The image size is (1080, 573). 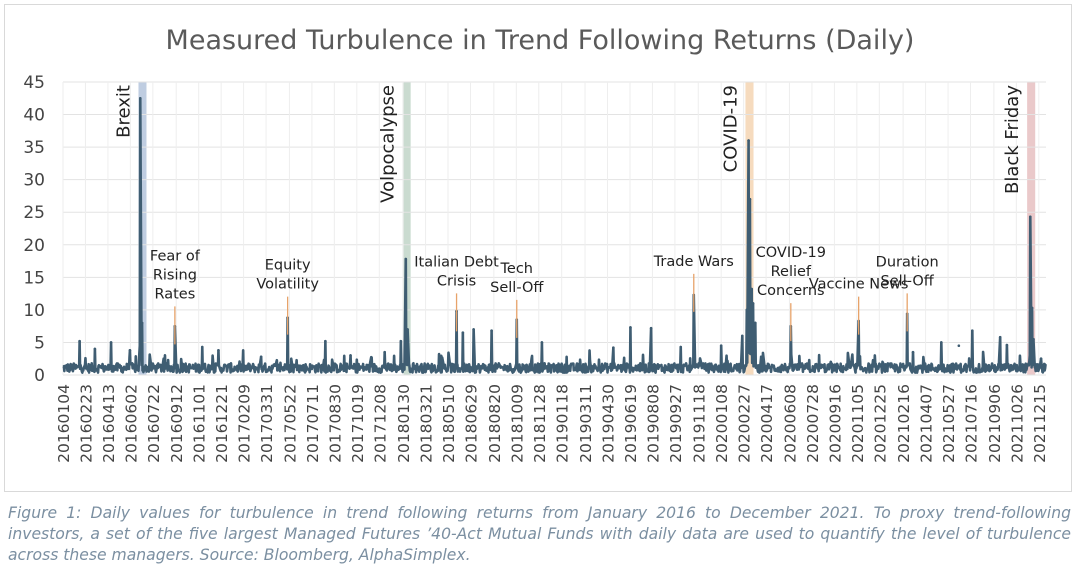 What do you see at coordinates (39, 376) in the screenshot?
I see `y-tick-label: 0` at bounding box center [39, 376].